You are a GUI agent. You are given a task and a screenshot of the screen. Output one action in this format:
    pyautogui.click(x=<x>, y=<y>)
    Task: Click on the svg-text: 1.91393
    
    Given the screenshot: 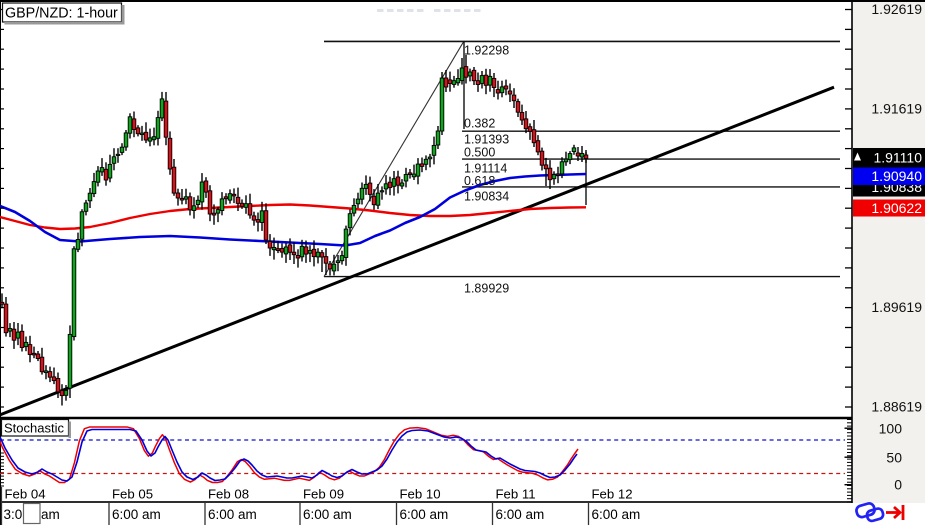 What is the action you would take?
    pyautogui.click(x=486, y=140)
    